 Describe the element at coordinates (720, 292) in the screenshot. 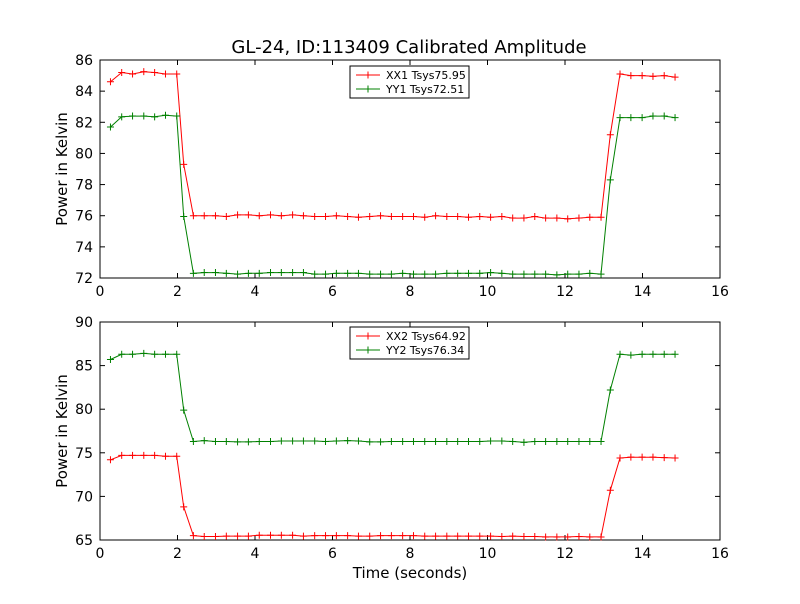

I see `x-tick-label: 16` at that location.